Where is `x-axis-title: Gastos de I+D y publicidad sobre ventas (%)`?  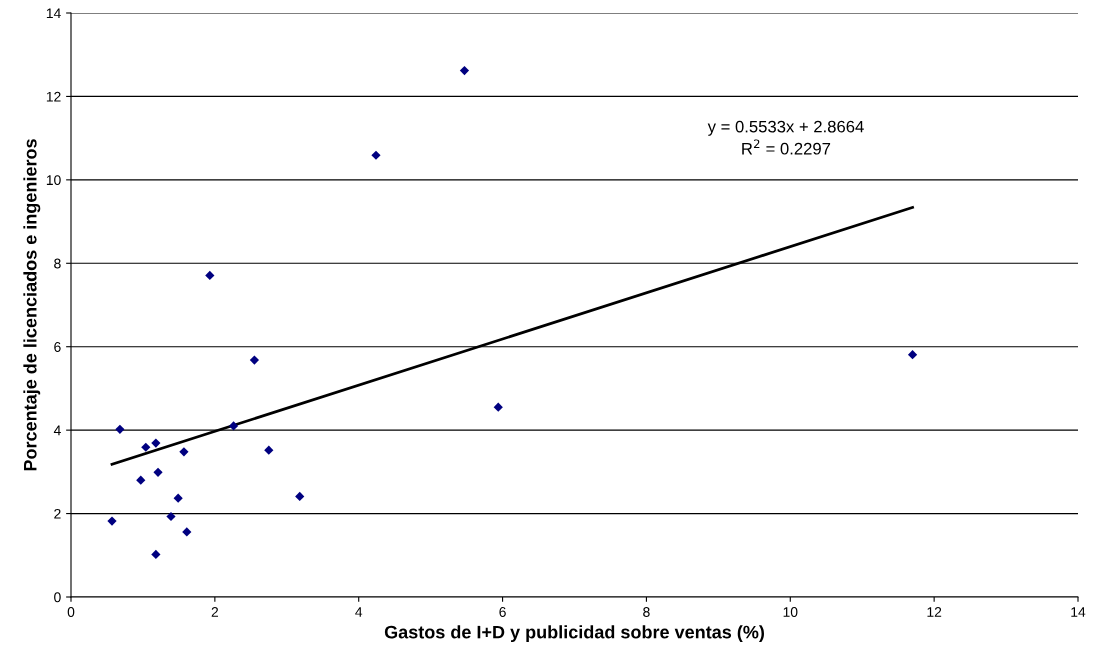
x-axis-title: Gastos de I+D y publicidad sobre ventas (%) is located at coordinates (574, 634).